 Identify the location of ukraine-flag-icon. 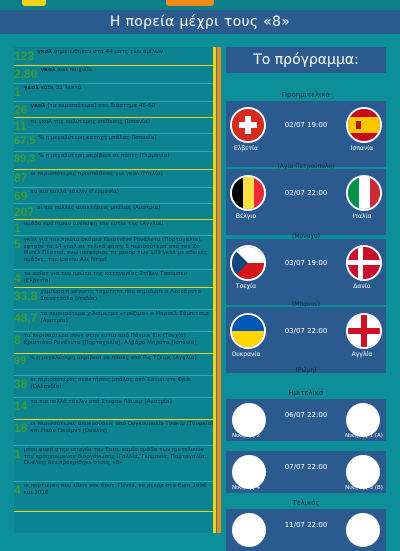
(248, 331).